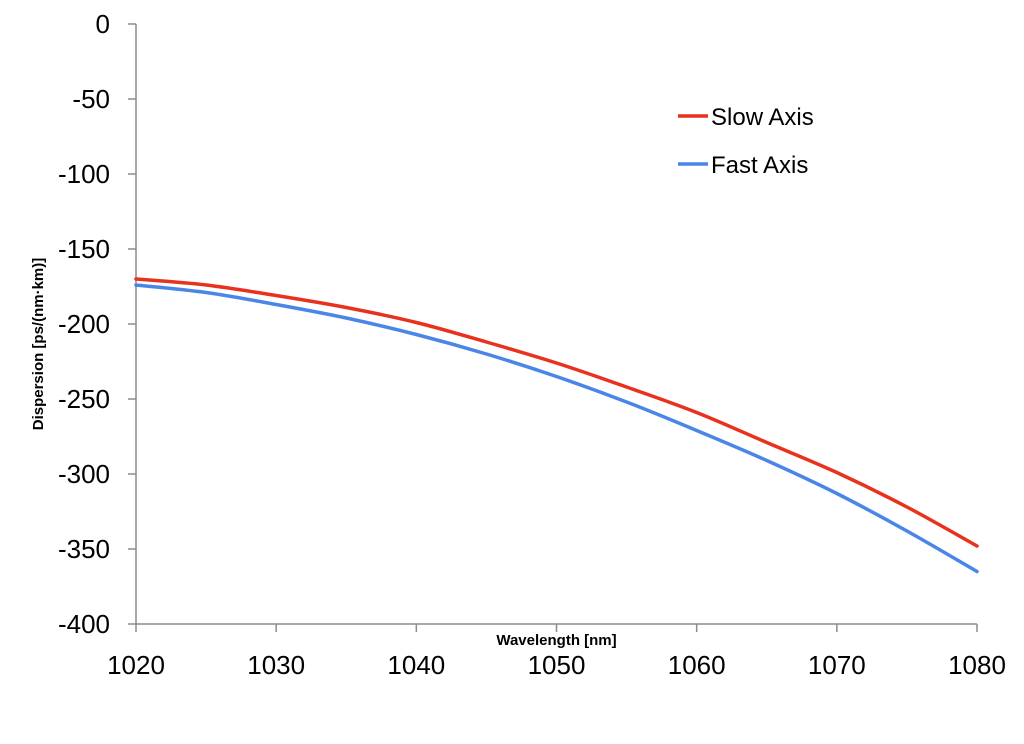 The image size is (1024, 744). Describe the element at coordinates (557, 665) in the screenshot. I see `x-tick-label: 1050` at that location.